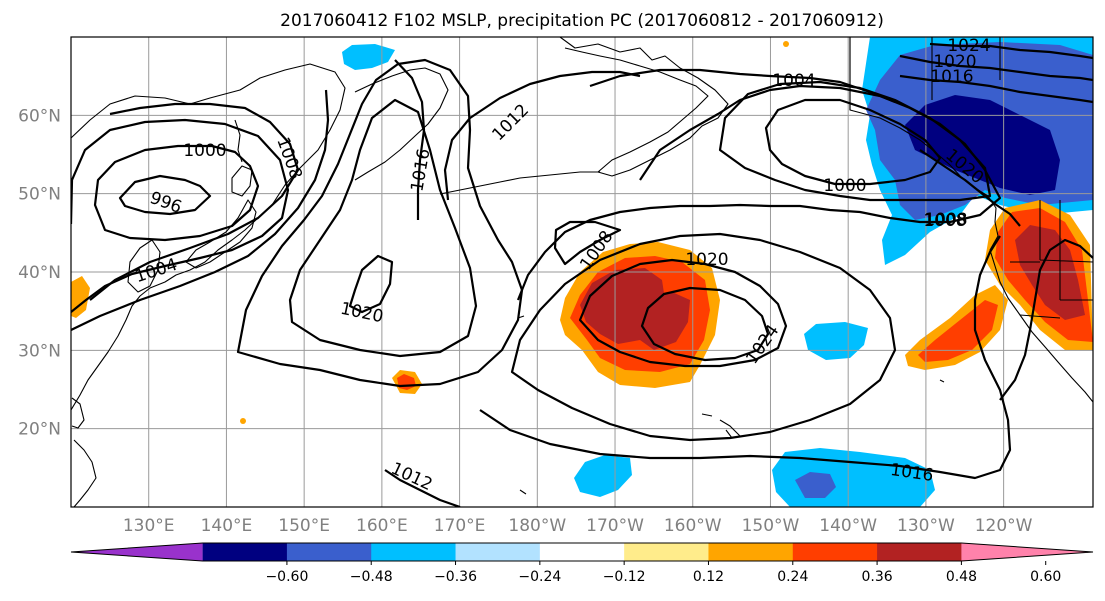 This screenshot has width=1105, height=601. What do you see at coordinates (786, 44) in the screenshot?
I see `precip-positive-dot-north` at bounding box center [786, 44].